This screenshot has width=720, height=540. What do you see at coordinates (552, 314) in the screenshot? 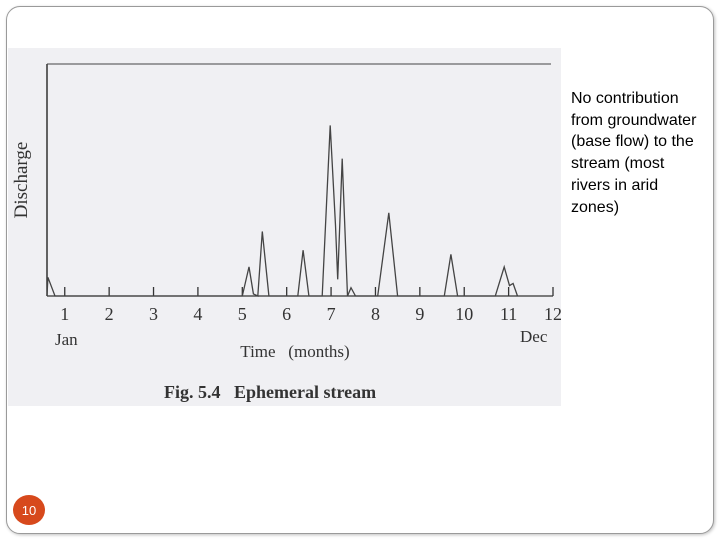
I see `x-tick-label: 12` at bounding box center [552, 314].